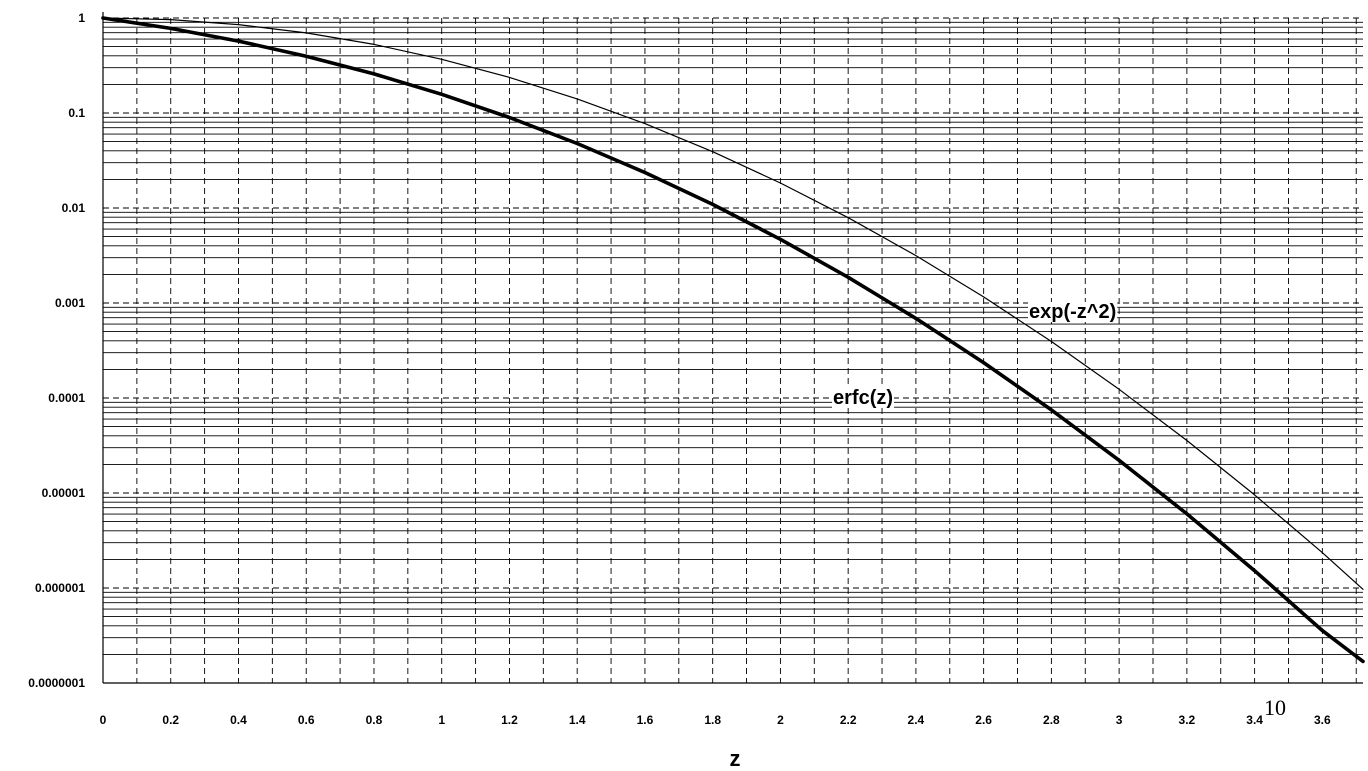 The height and width of the screenshot is (771, 1368). Describe the element at coordinates (780, 720) in the screenshot. I see `x-tick-label: 2` at that location.